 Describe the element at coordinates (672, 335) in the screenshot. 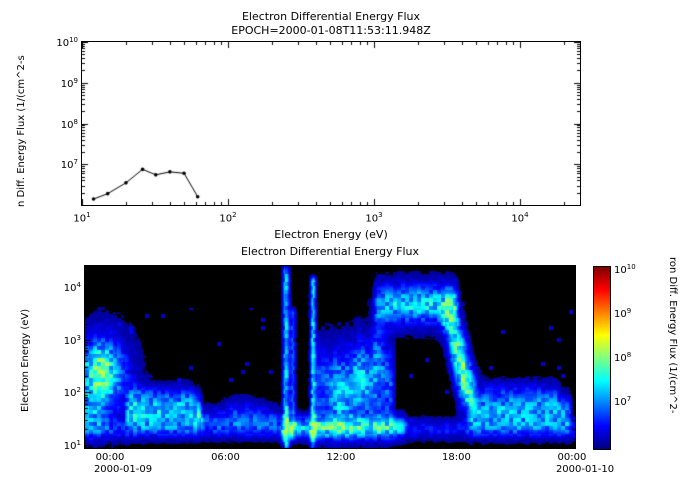

I see `colorbar-label: ron Diff. Energy Flux (1/(cm^2-` at that location.